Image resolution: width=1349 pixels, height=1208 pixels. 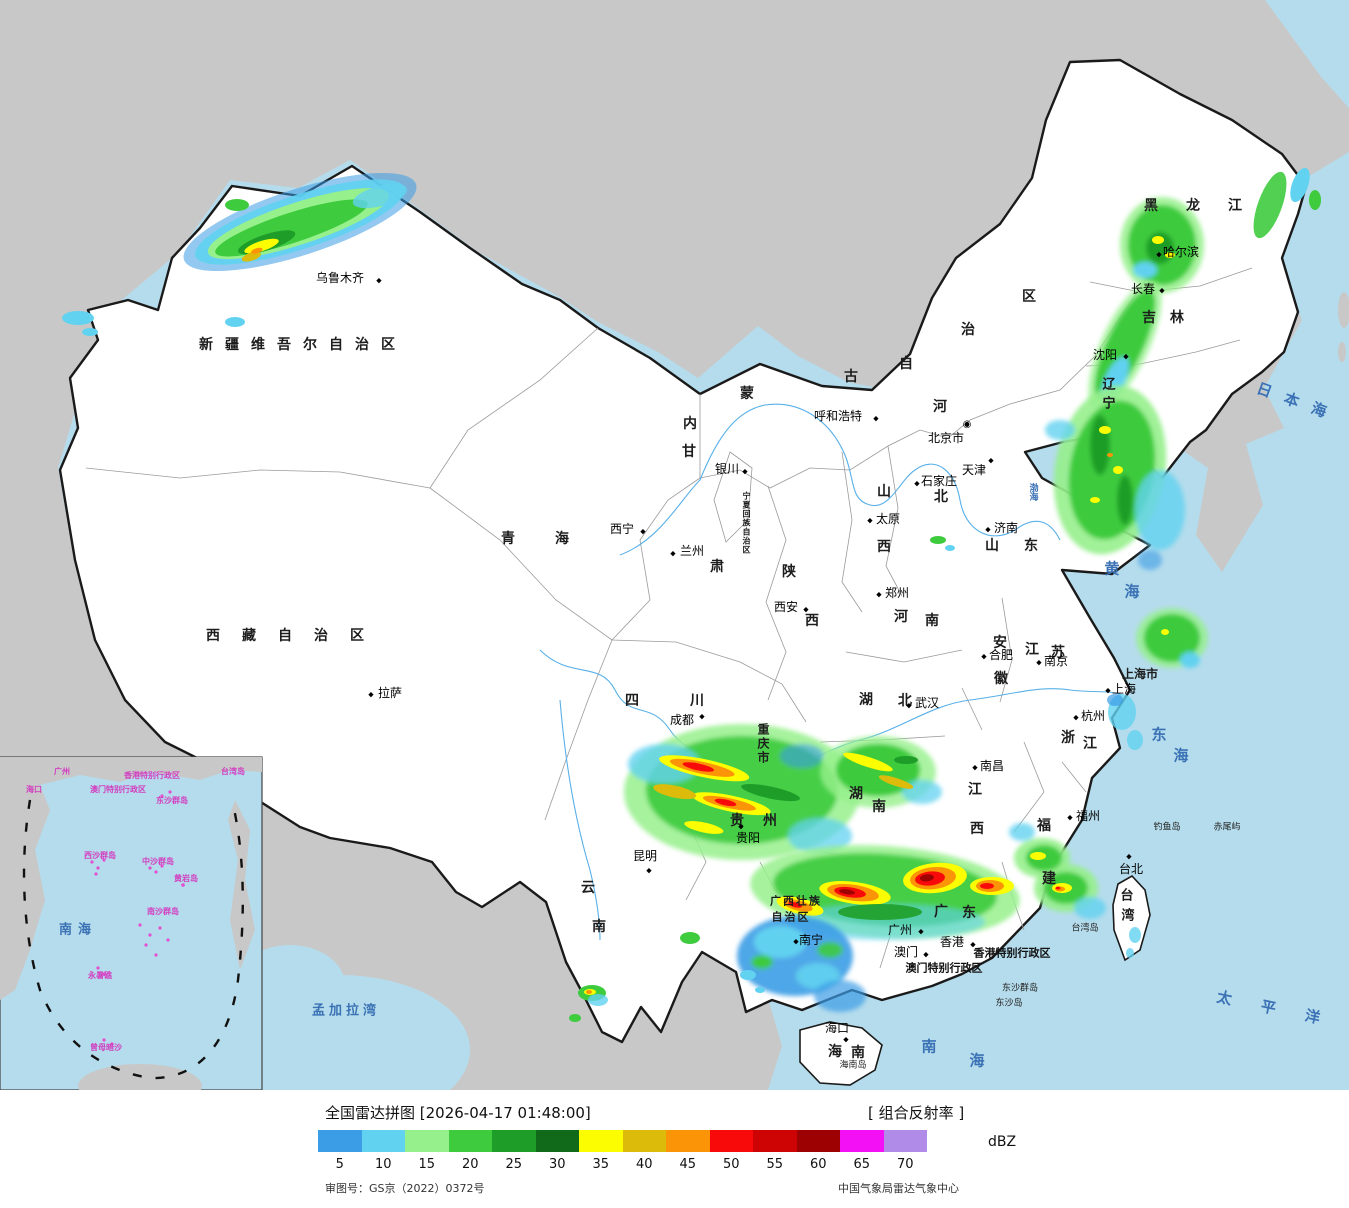 I want to click on nine-dash-line, so click(x=133, y=939).